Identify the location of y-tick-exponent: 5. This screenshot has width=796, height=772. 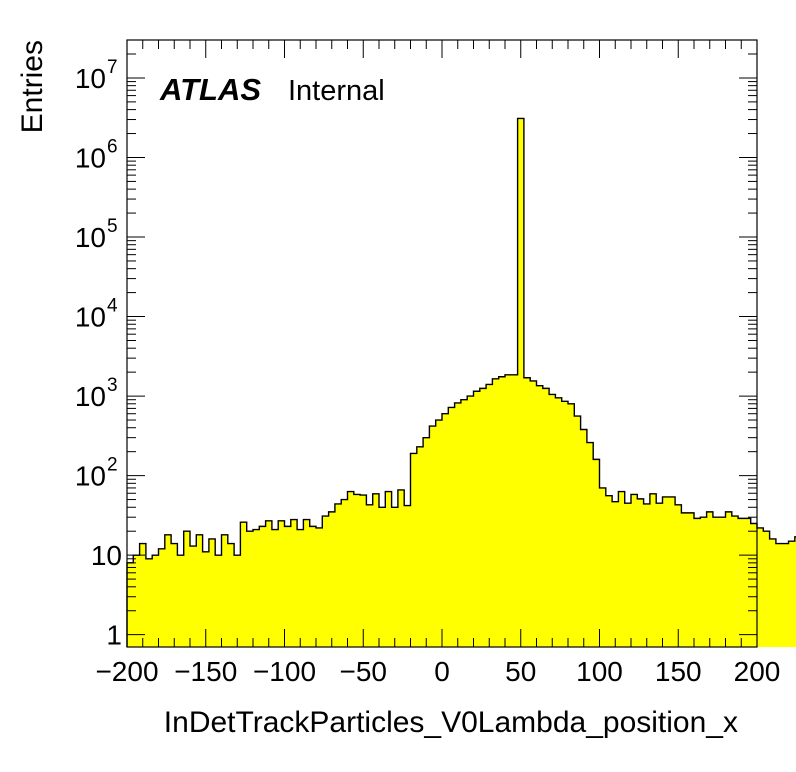
(112, 226).